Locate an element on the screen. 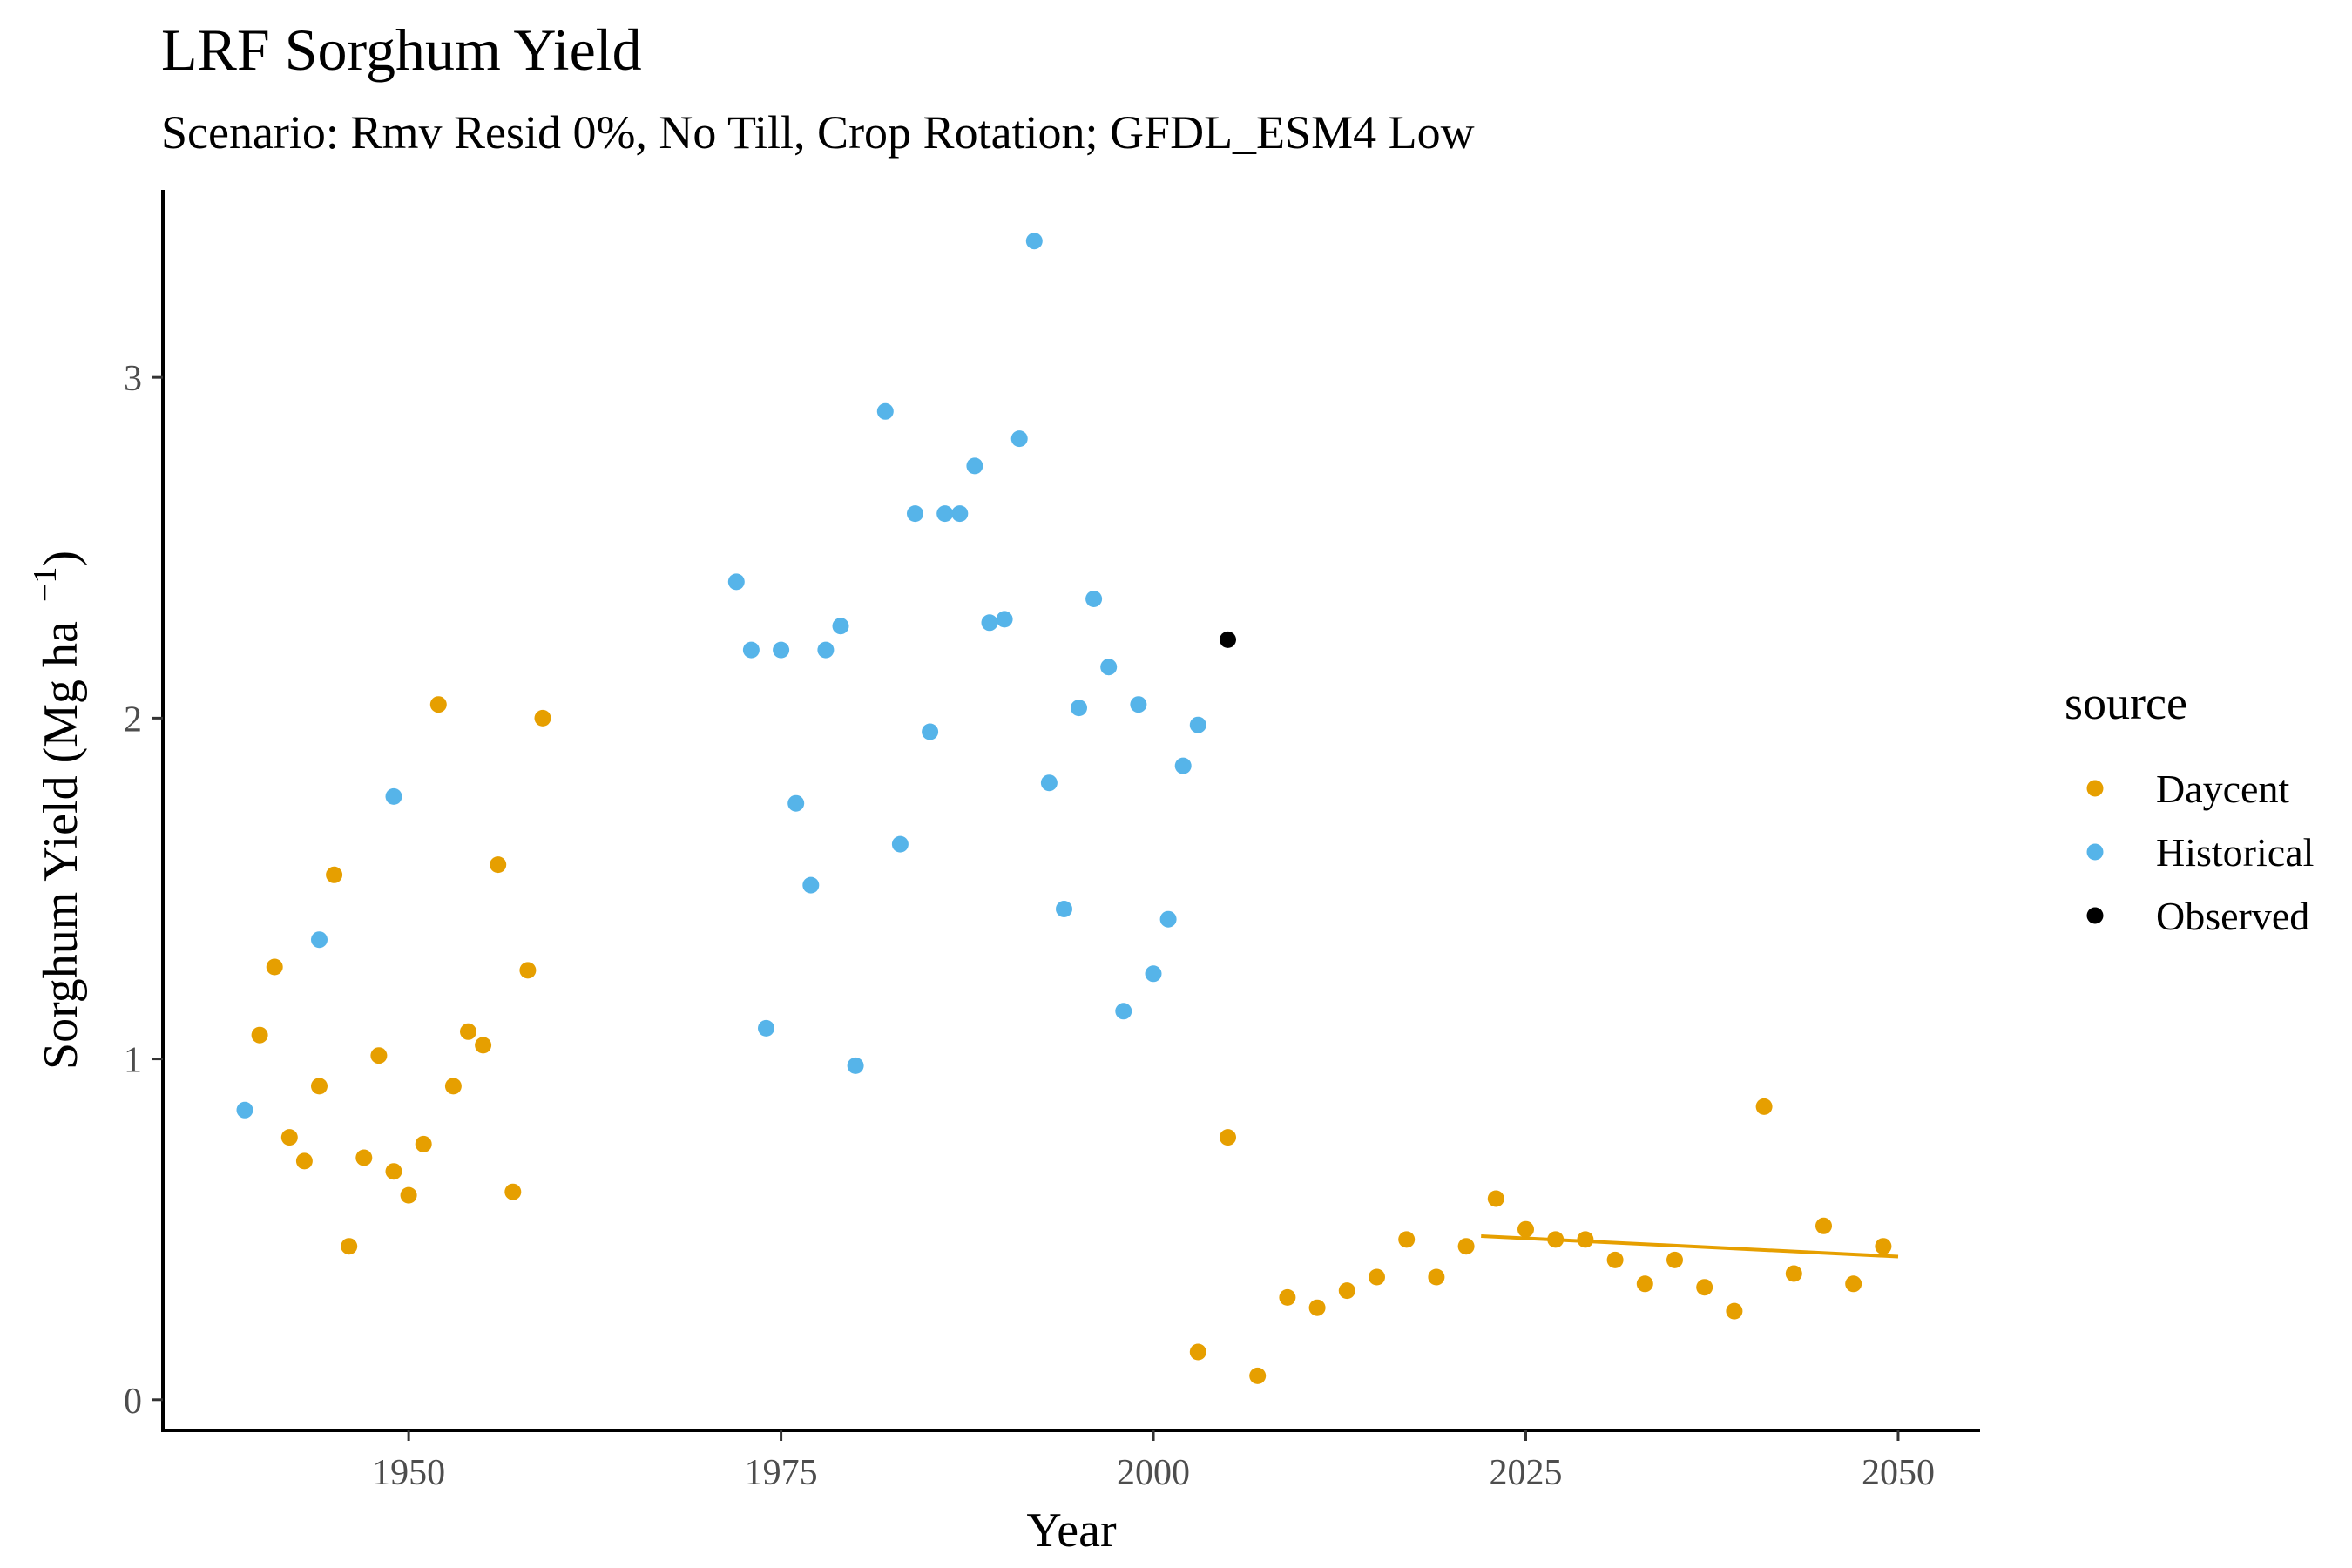  legend-label-historical: Historical is located at coordinates (2235, 852).